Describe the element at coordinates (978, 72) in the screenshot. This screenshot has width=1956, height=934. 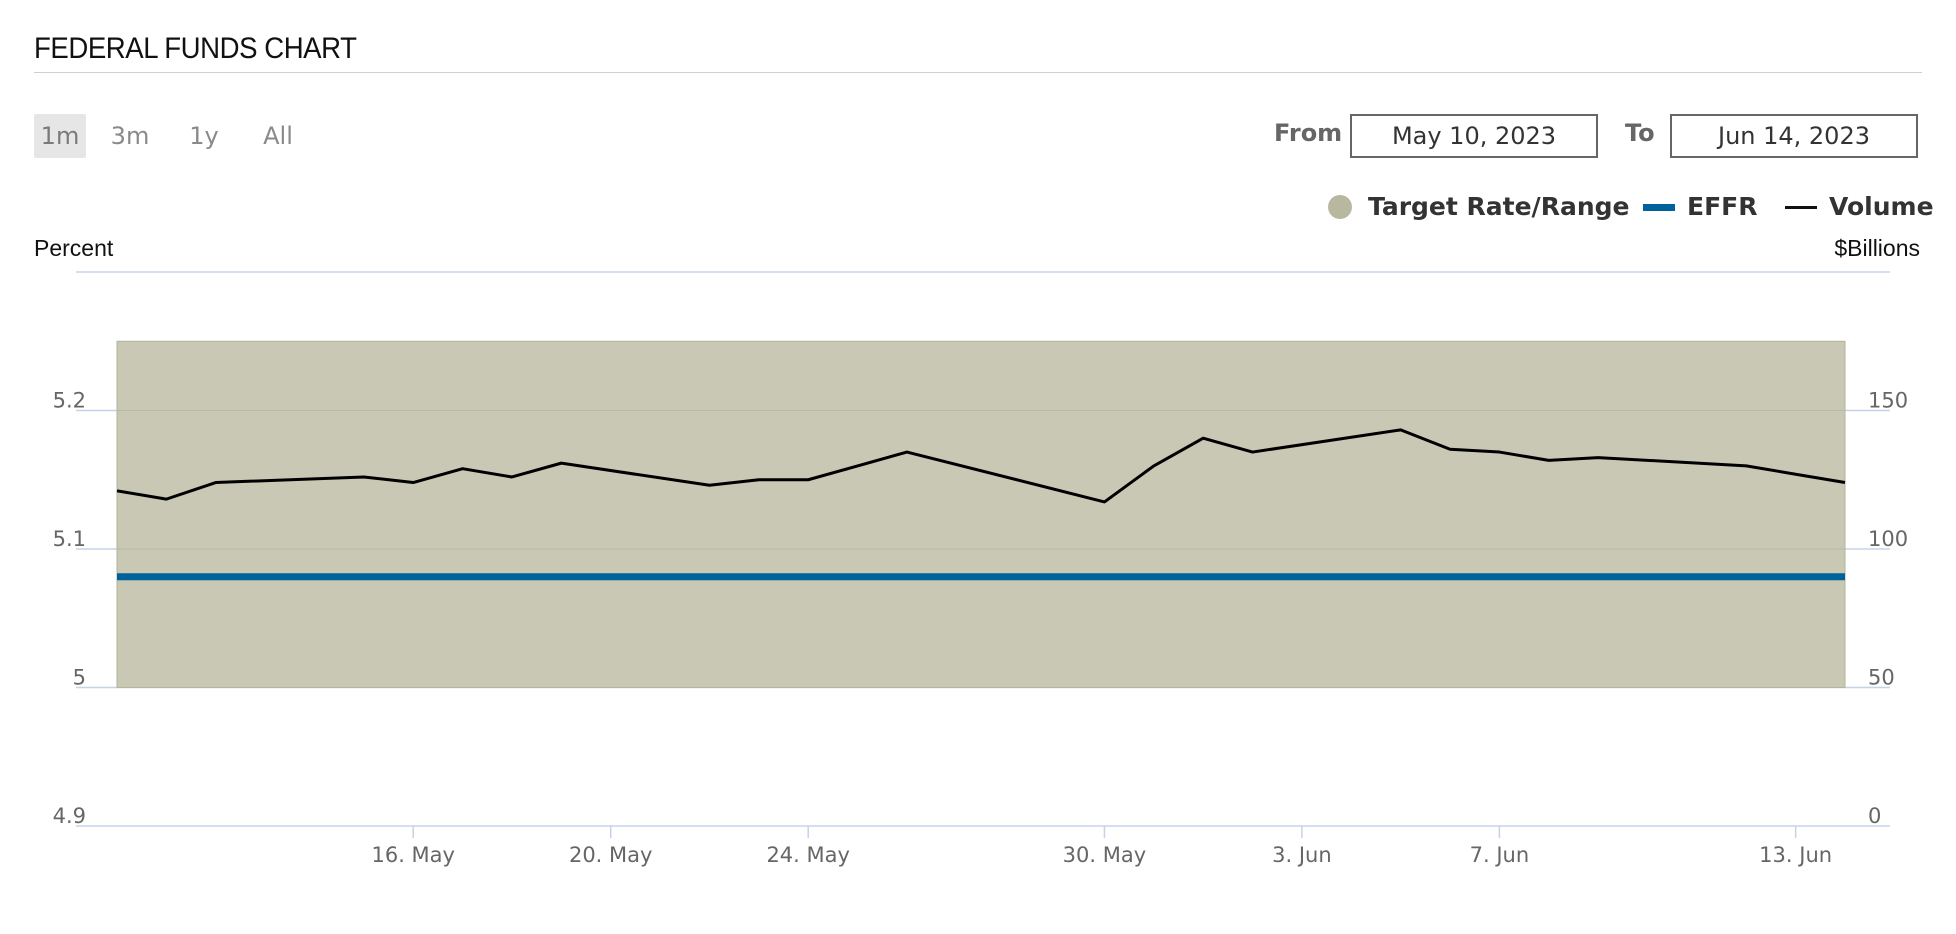
I see `title-divider` at that location.